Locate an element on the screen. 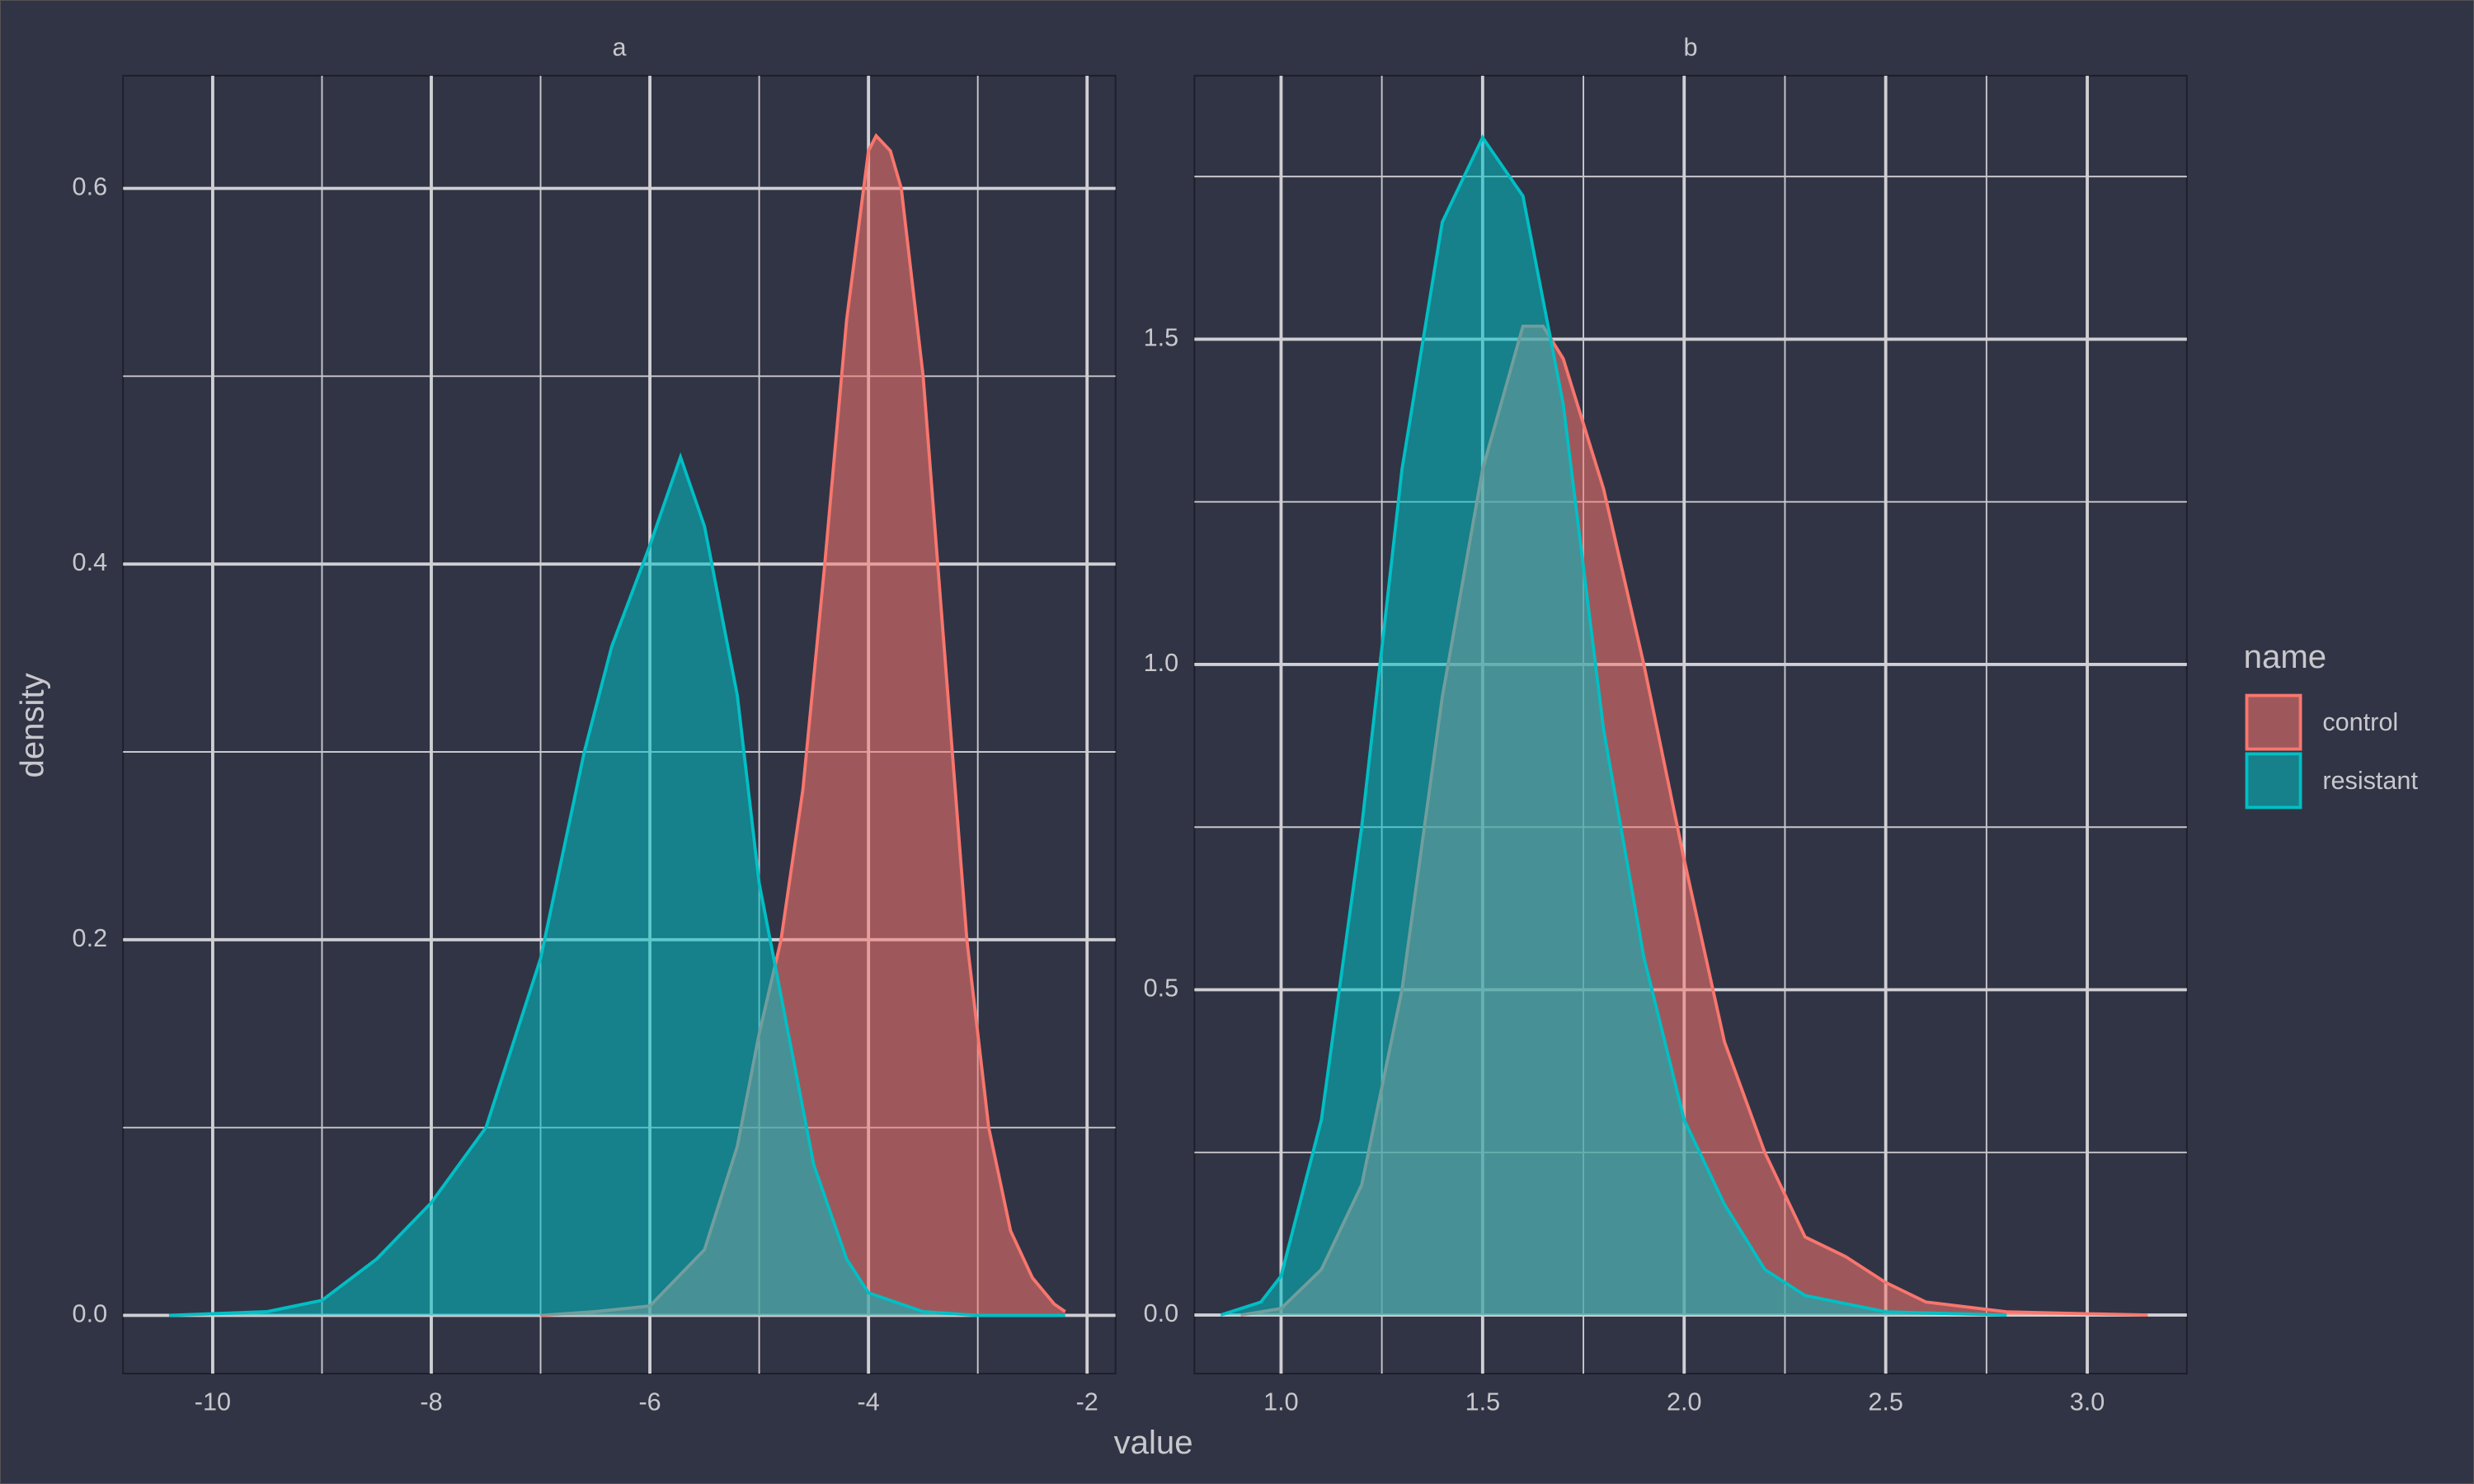 Image resolution: width=2474 pixels, height=1484 pixels. y-tick-label: 0.4 is located at coordinates (90, 562).